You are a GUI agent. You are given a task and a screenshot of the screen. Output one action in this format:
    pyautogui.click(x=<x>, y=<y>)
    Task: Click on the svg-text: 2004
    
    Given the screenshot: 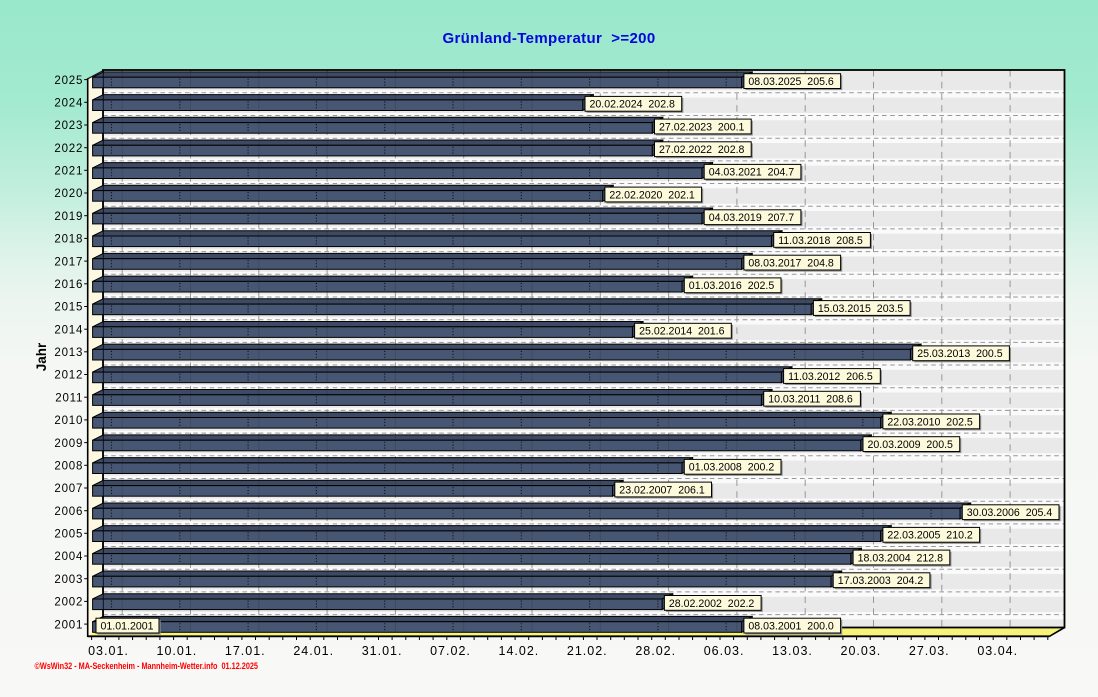 What is the action you would take?
    pyautogui.click(x=68, y=557)
    